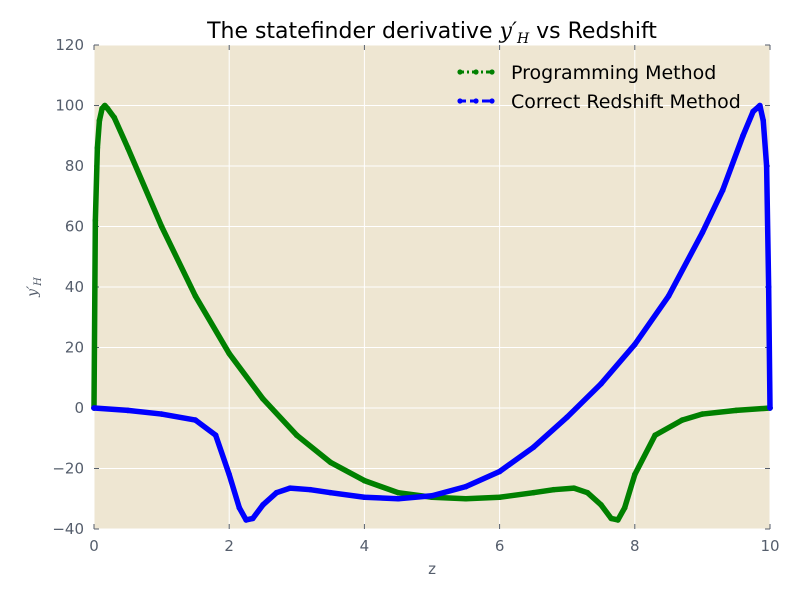 The width and height of the screenshot is (800, 600). Describe the element at coordinates (68, 529) in the screenshot. I see `y-tick-label: −40` at that location.